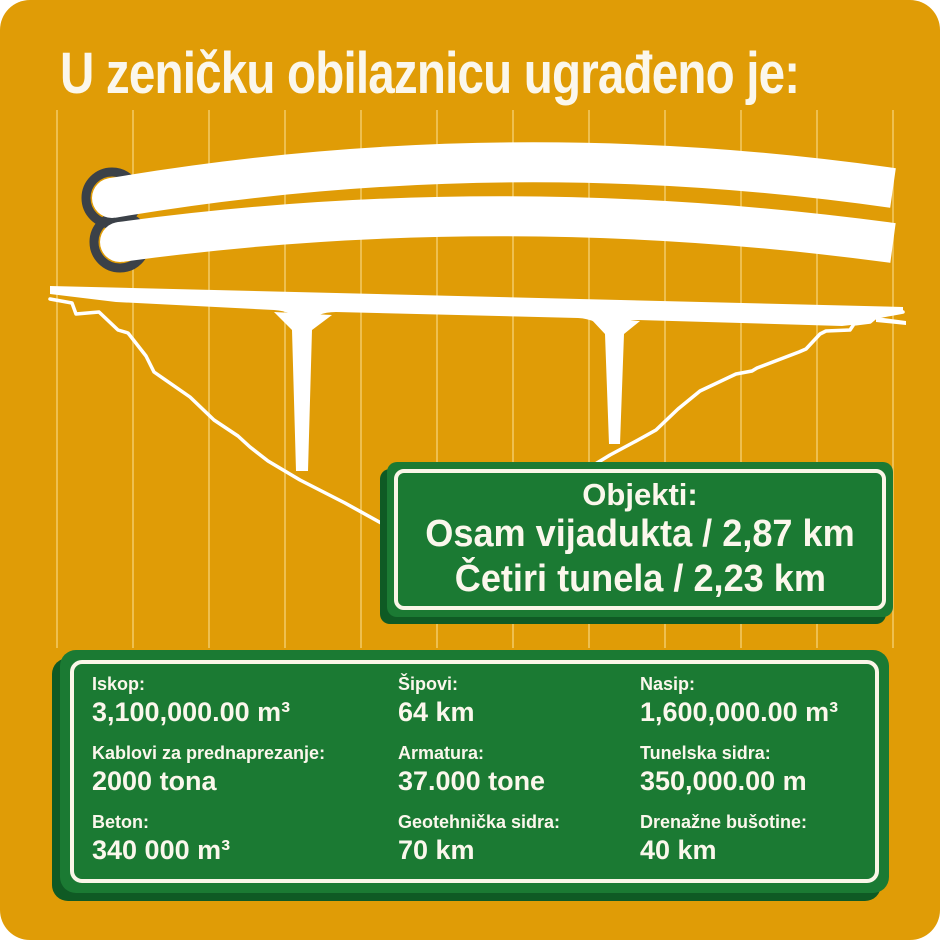 This screenshot has height=940, width=940. Describe the element at coordinates (161, 849) in the screenshot. I see `stat-value: 340 000 m³` at that location.